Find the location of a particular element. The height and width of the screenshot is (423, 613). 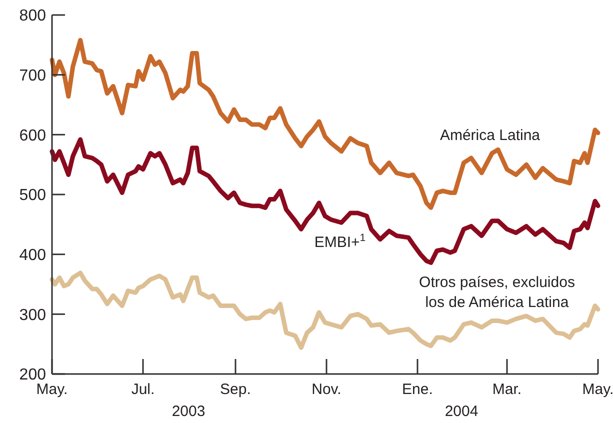

x-tick-label: Nov. is located at coordinates (327, 389).